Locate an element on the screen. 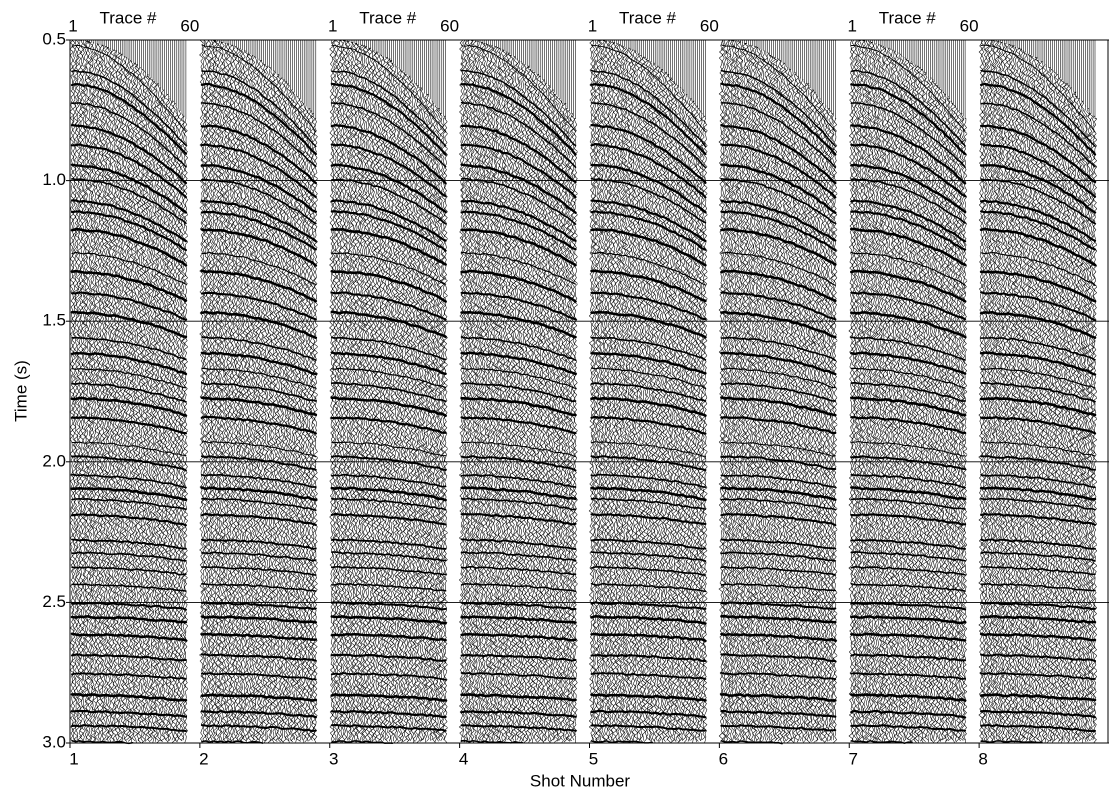 This screenshot has width=1109, height=794. y-tick-label: 2.0 is located at coordinates (54, 460).